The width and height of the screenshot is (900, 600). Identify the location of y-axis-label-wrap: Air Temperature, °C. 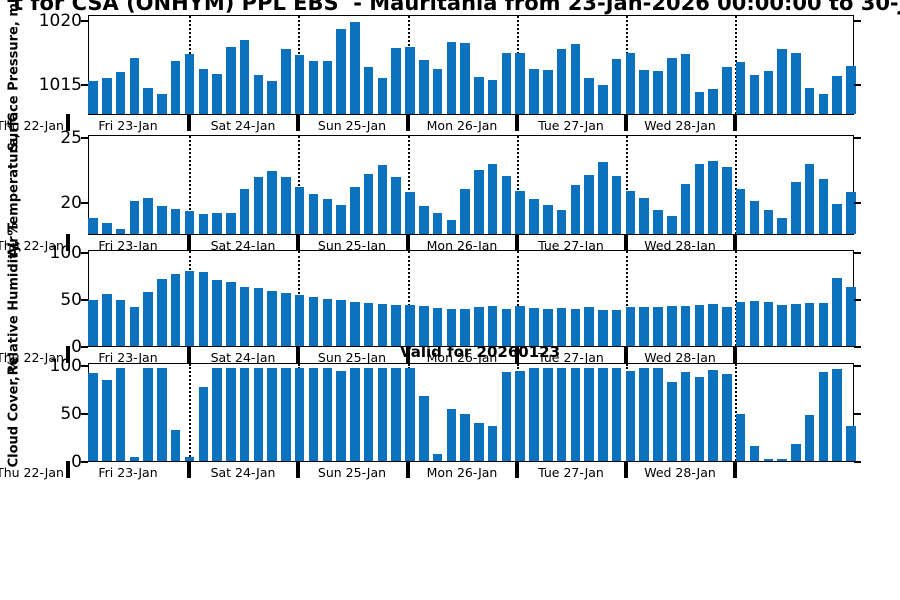
(14, 185).